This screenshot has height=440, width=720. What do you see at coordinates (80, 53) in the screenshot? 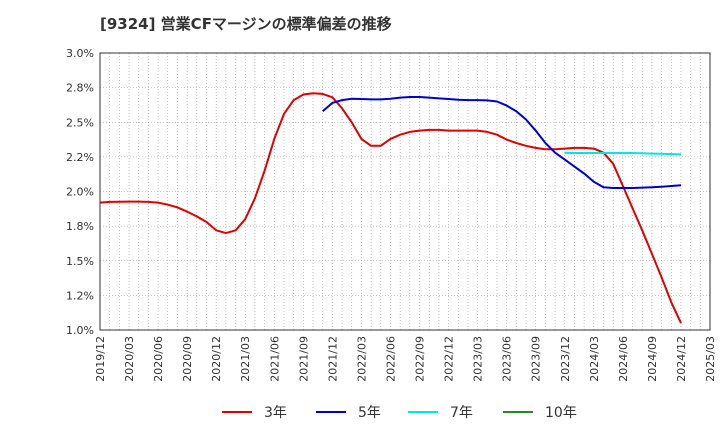
I see `y-tick-label: 3.0%` at bounding box center [80, 53].